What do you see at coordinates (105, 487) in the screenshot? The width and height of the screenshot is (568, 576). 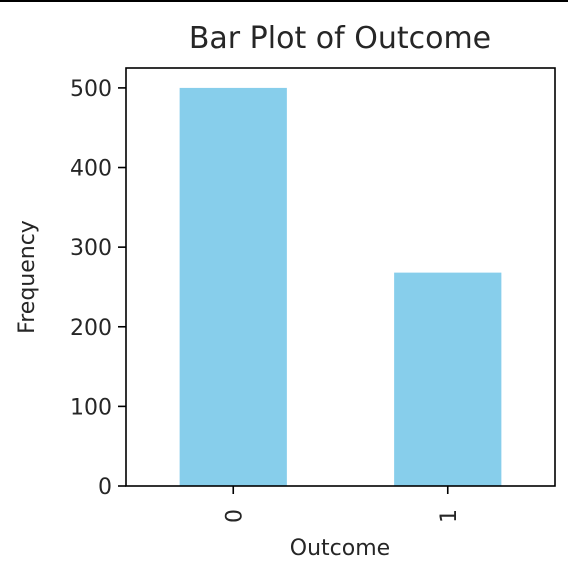 I see `y-tick-label: 0` at bounding box center [105, 487].